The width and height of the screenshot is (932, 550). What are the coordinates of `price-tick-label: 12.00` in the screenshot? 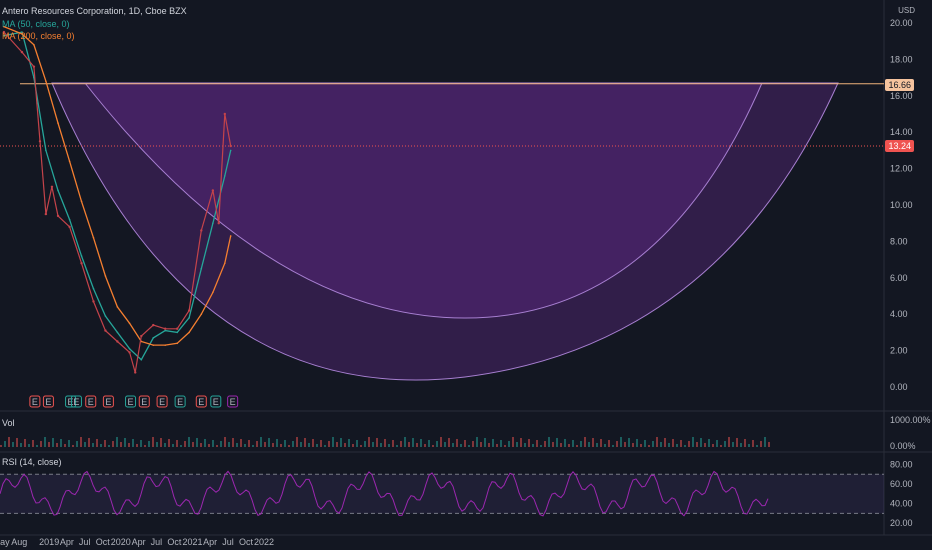 It's located at (901, 169).